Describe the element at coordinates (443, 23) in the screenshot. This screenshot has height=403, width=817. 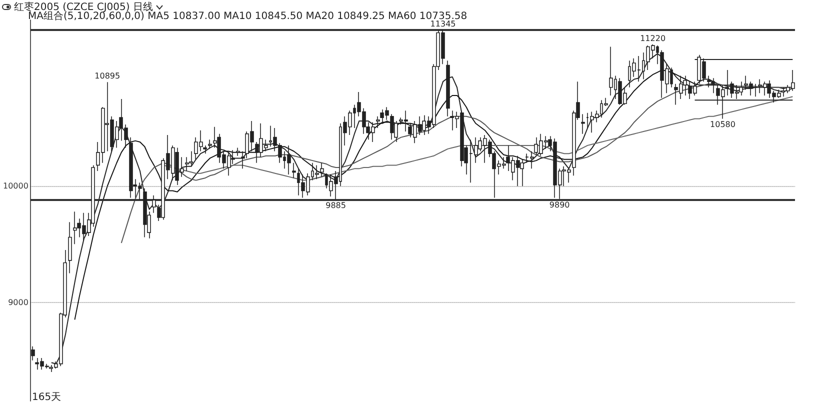
I see `annotation: 11345` at that location.